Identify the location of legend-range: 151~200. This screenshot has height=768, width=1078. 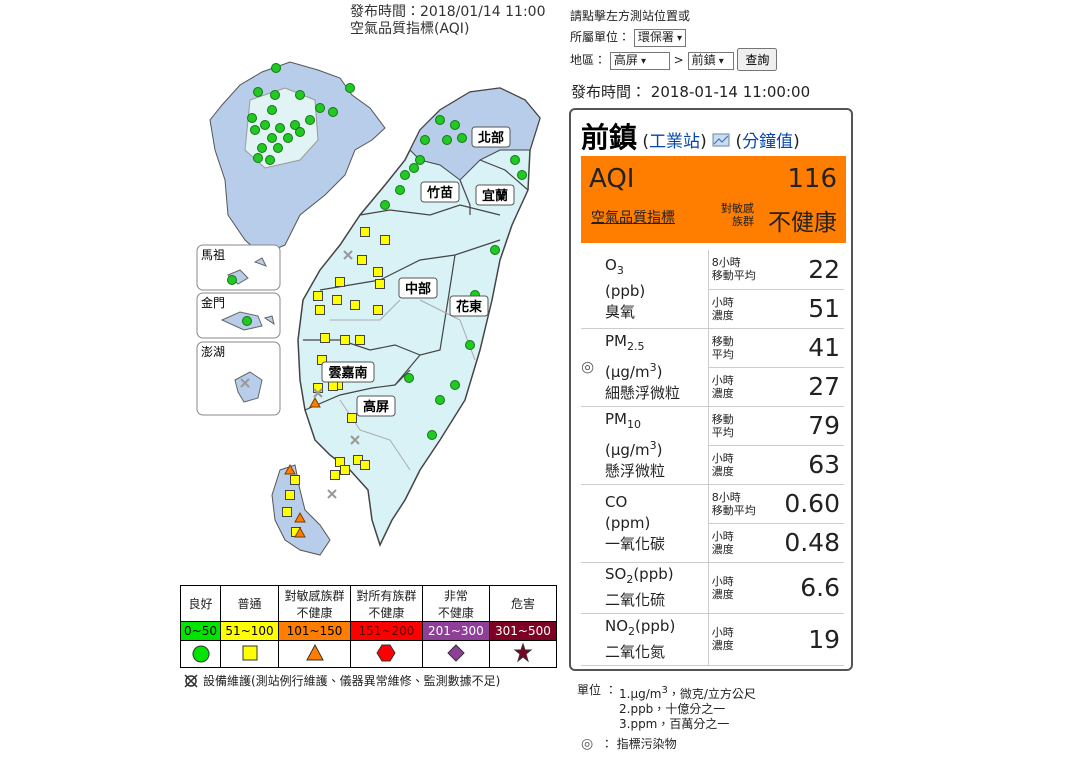
(386, 631).